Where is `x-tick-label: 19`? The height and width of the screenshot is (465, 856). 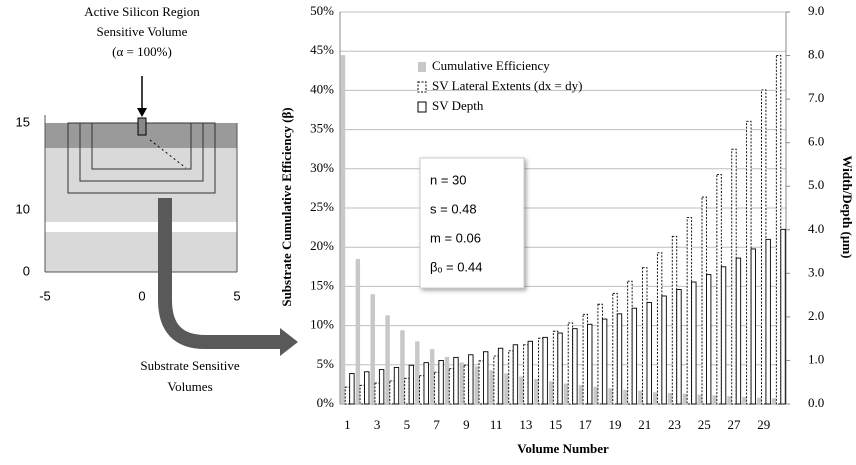
x-tick-label: 19 is located at coordinates (615, 424).